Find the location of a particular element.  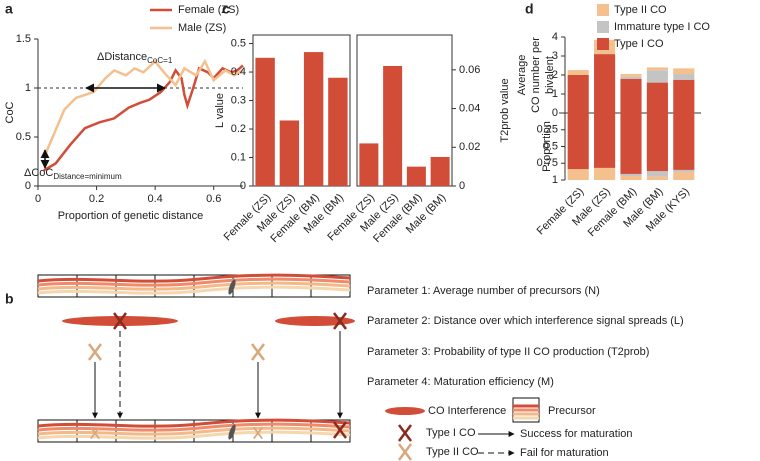

legend-label: Male (ZS) is located at coordinates (202, 28).